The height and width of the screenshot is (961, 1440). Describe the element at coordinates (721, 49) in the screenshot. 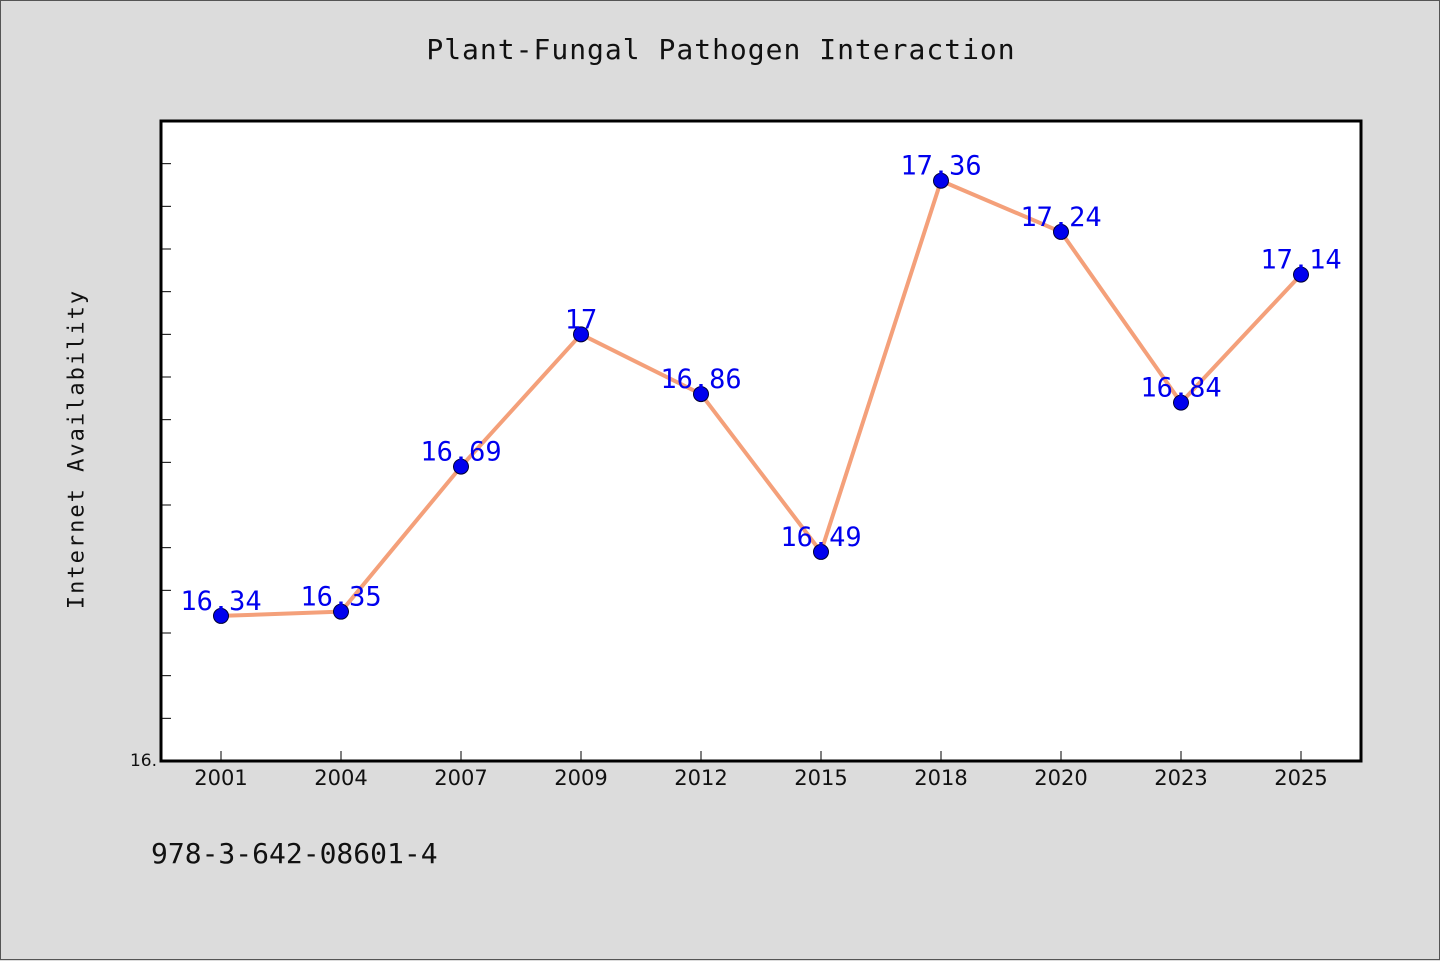

I see `chart-title: Plant-Fungal Pathogen Interaction` at that location.